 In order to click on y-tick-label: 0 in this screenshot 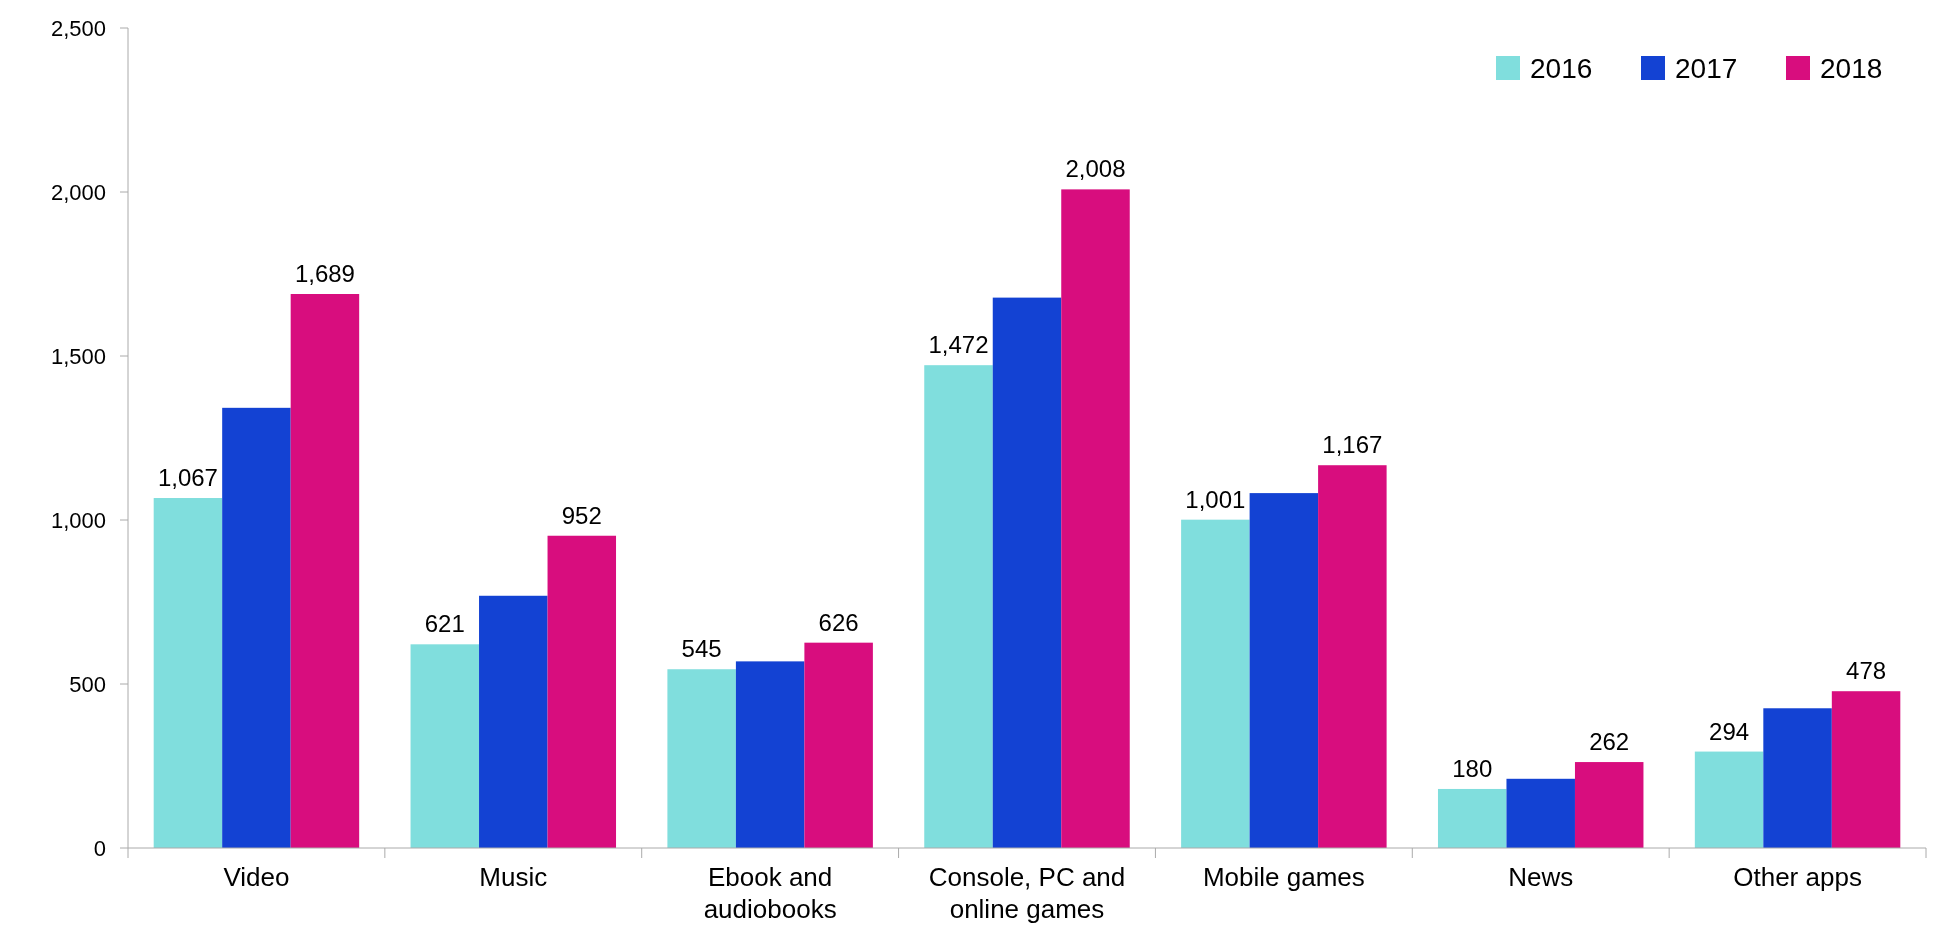, I will do `click(99, 848)`.